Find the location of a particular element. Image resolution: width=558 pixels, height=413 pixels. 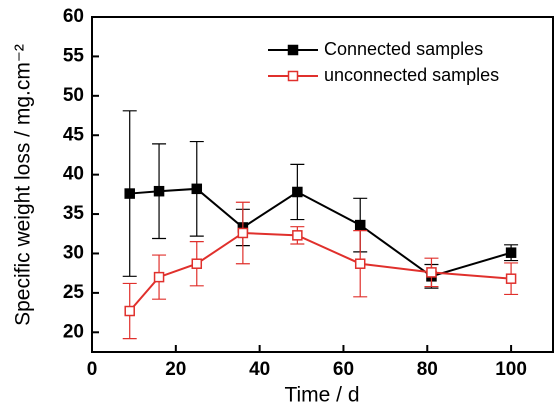

y-tick-label: 50 is located at coordinates (73, 95).